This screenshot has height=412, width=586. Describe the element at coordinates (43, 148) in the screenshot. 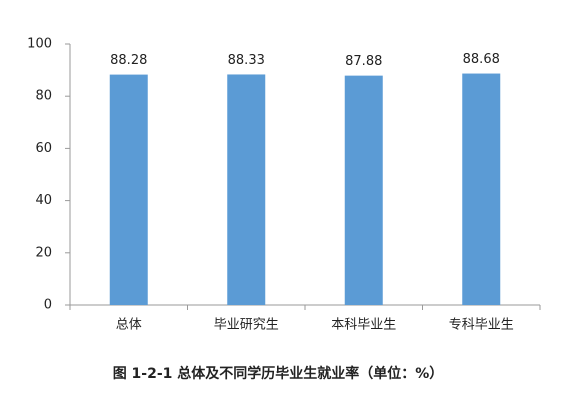

I see `y-tick-label: 60` at that location.